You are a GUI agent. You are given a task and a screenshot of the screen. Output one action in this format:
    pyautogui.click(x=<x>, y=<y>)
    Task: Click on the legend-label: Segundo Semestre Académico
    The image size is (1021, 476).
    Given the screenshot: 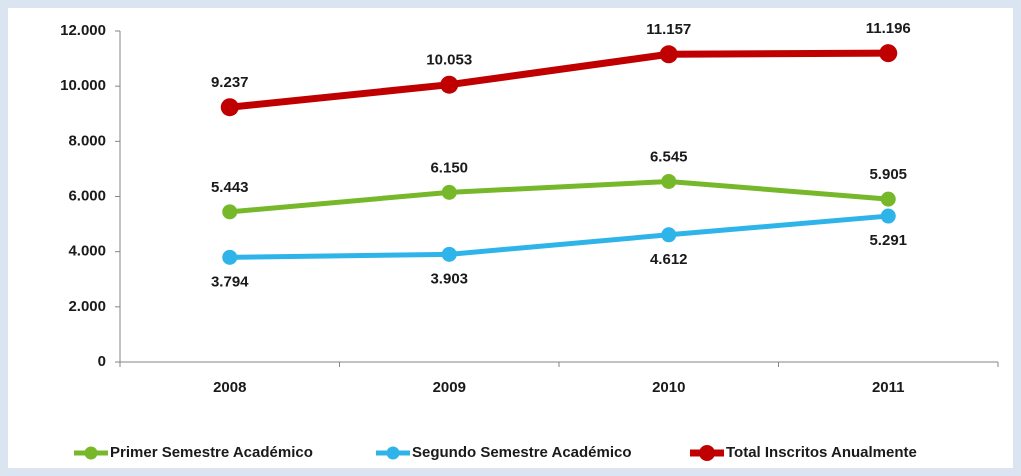 What is the action you would take?
    pyautogui.click(x=522, y=452)
    